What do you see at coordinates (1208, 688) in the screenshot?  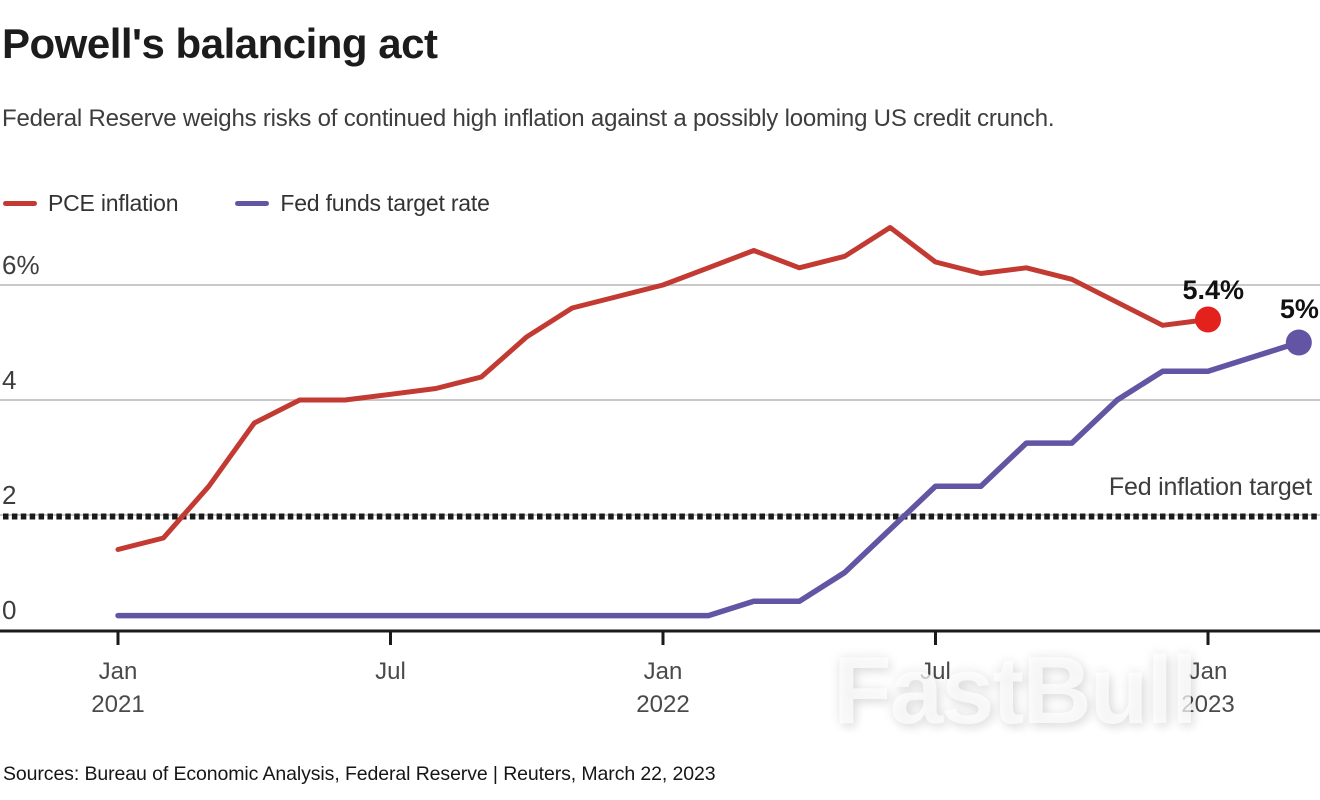 I see `x-tick-jan-2023: Jan 2023` at bounding box center [1208, 688].